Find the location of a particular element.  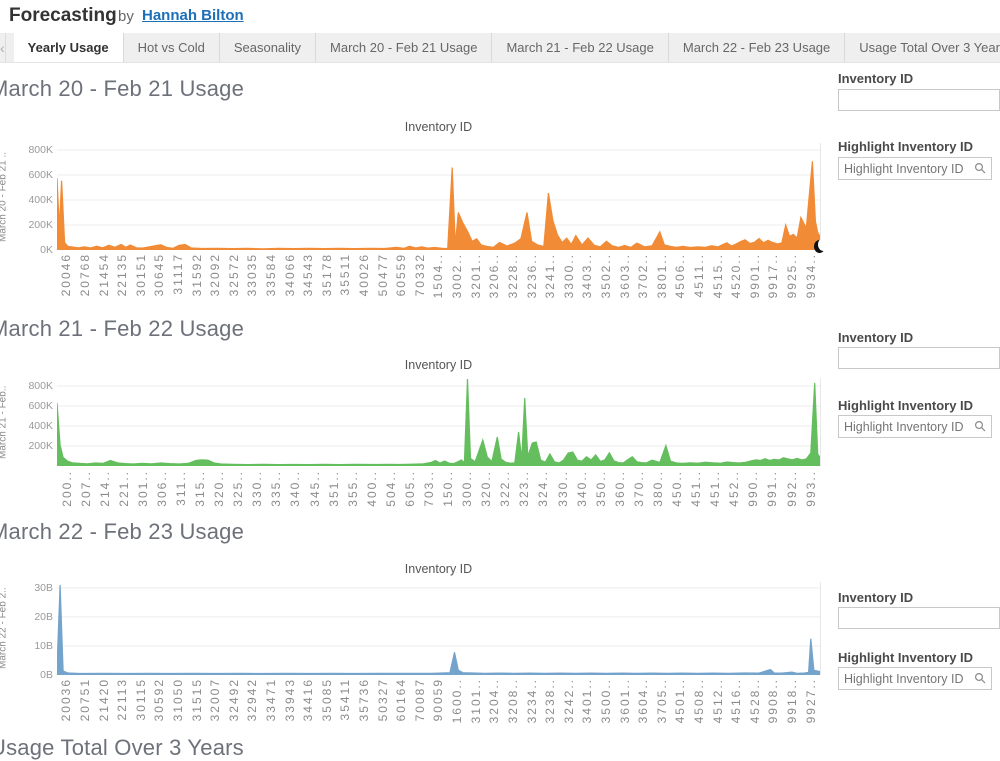

chart-march21-feb22 is located at coordinates (439, 422).